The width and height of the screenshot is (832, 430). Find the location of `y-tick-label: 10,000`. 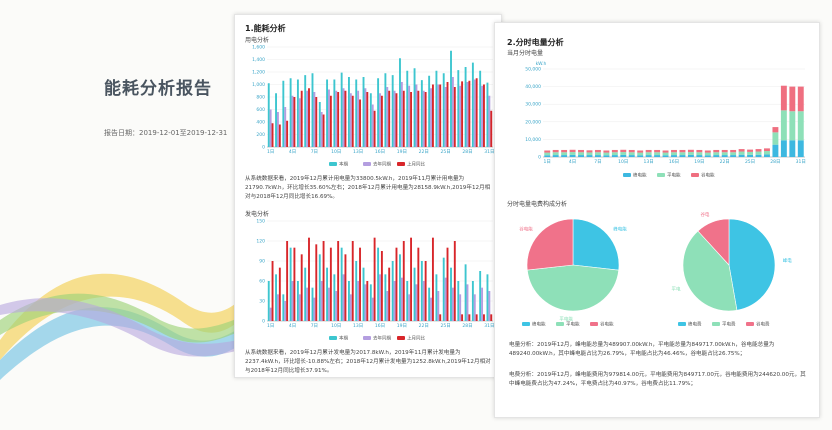

y-tick-label: 10,000 is located at coordinates (533, 140).